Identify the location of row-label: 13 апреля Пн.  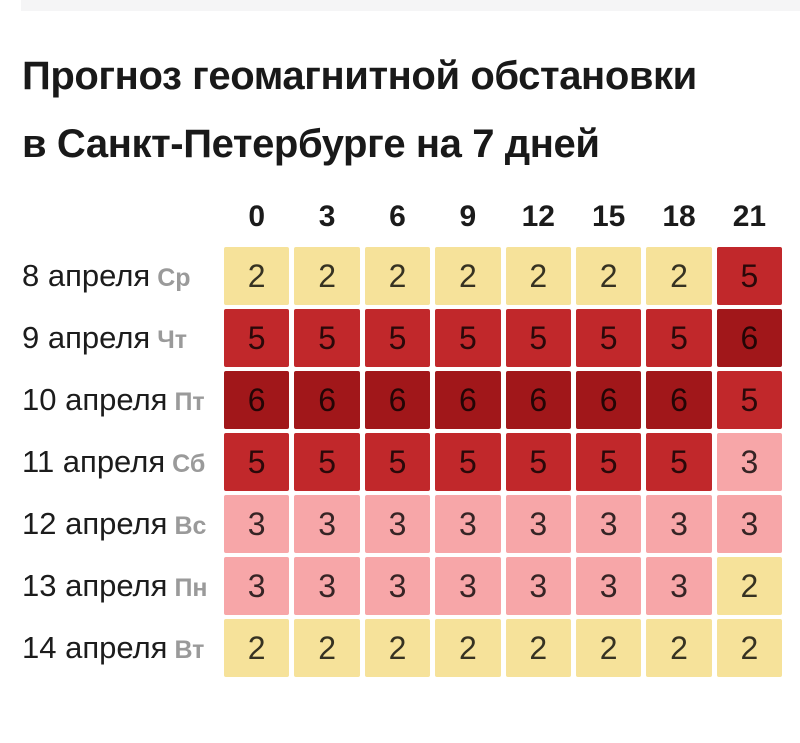
(120, 586).